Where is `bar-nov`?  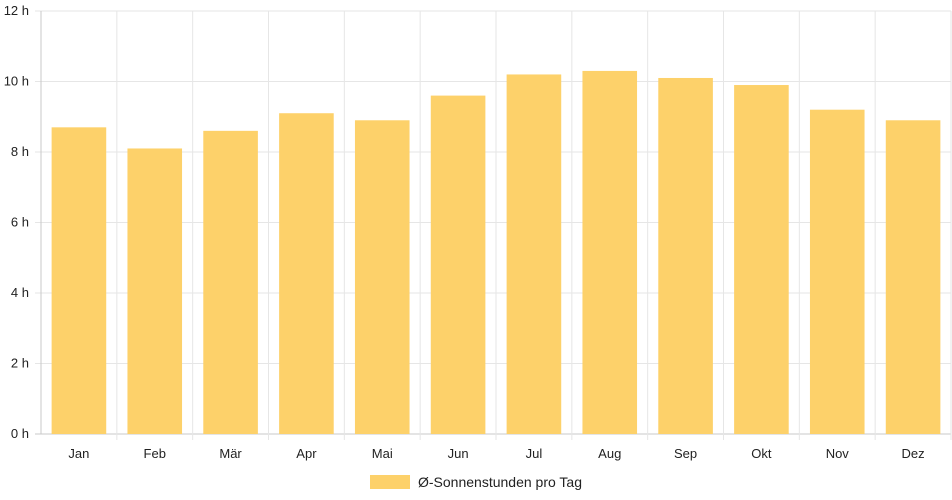
bar-nov is located at coordinates (837, 271).